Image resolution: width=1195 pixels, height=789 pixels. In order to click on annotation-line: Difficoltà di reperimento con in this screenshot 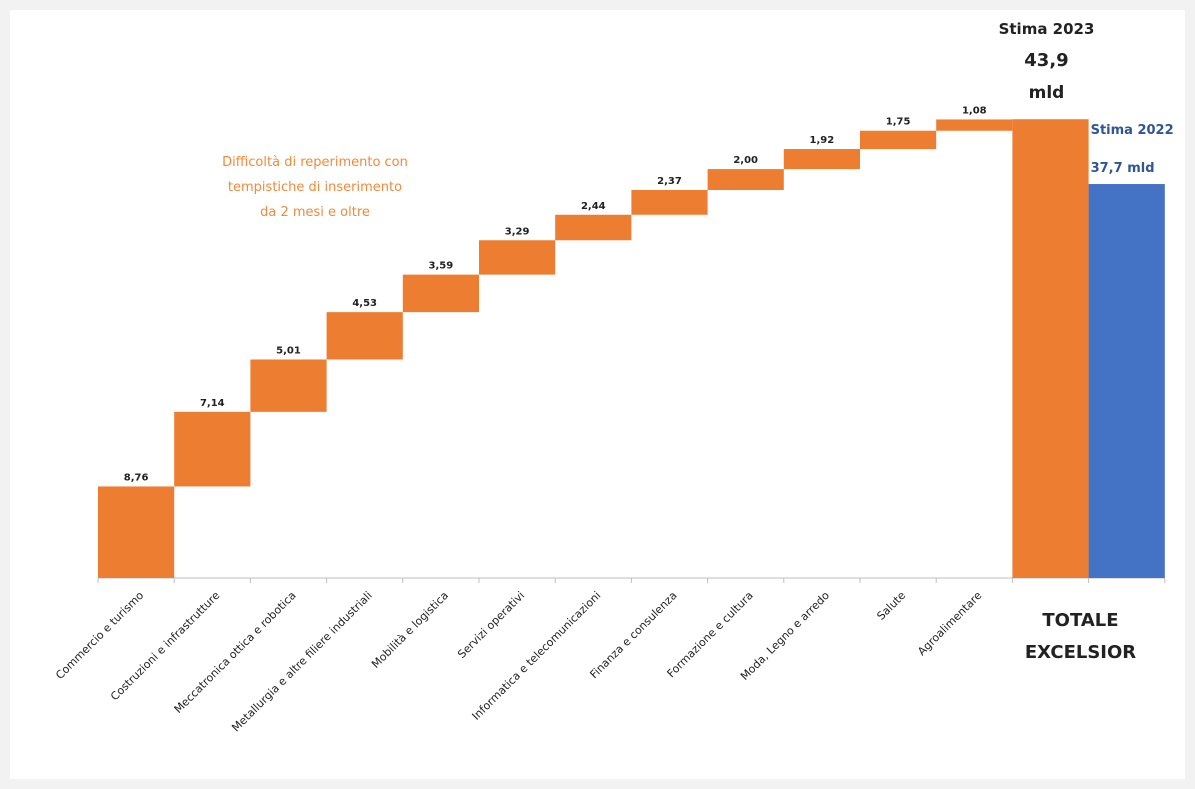, I will do `click(315, 162)`.